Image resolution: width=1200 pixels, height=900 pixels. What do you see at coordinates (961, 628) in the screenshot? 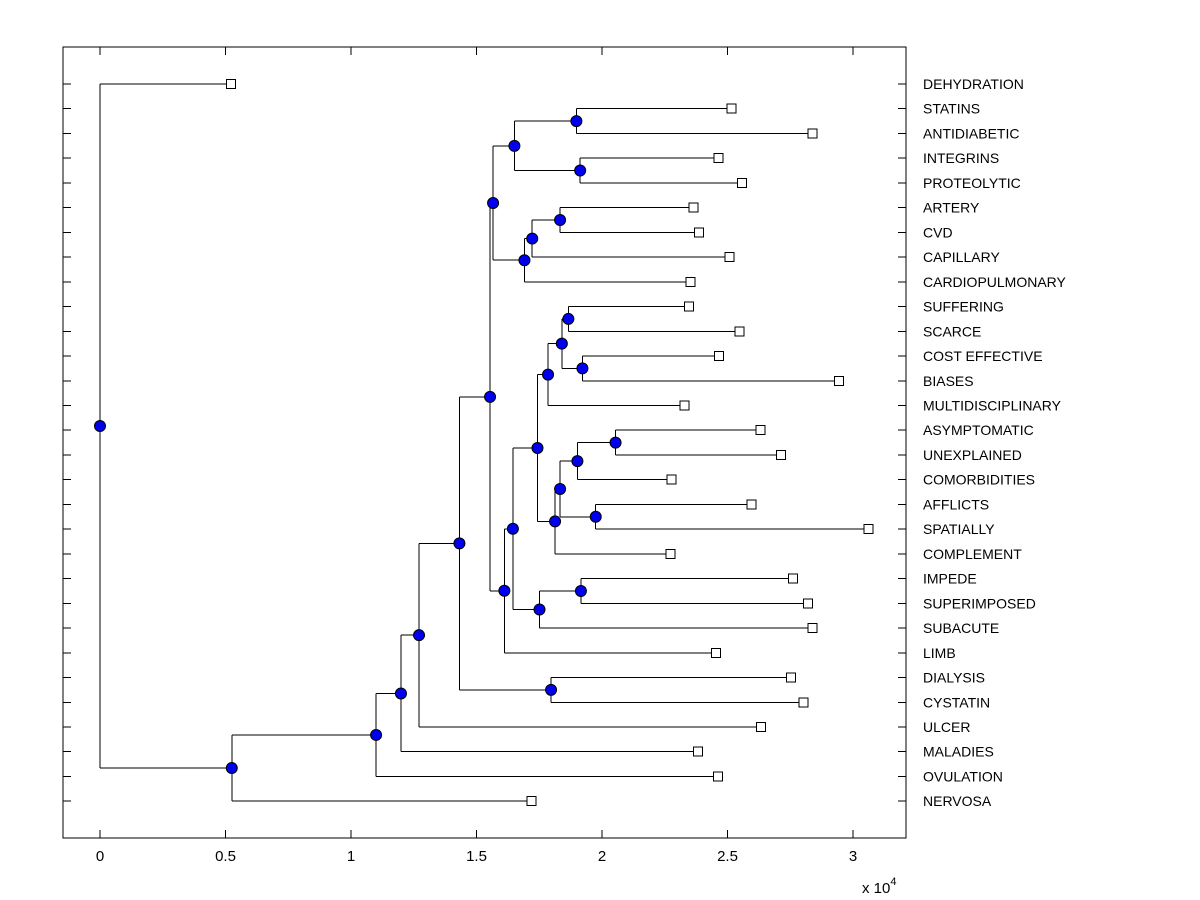
I see `leaf-label: SUBACUTE` at bounding box center [961, 628].